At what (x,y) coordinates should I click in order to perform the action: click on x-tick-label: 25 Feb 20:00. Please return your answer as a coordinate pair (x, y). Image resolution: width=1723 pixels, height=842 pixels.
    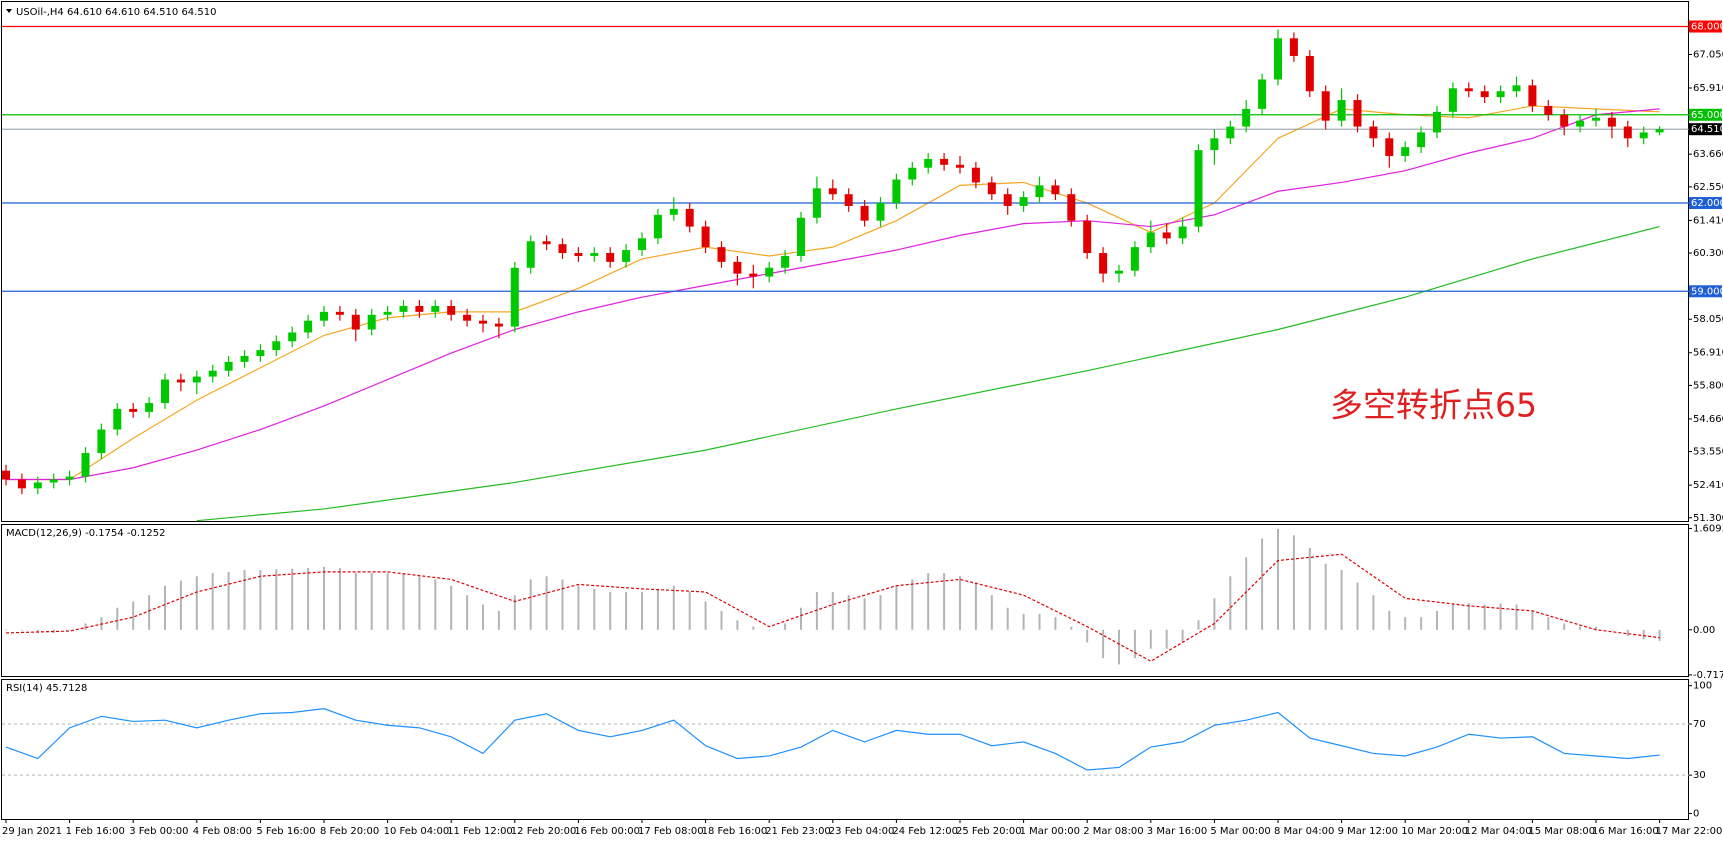
    Looking at the image, I should click on (989, 831).